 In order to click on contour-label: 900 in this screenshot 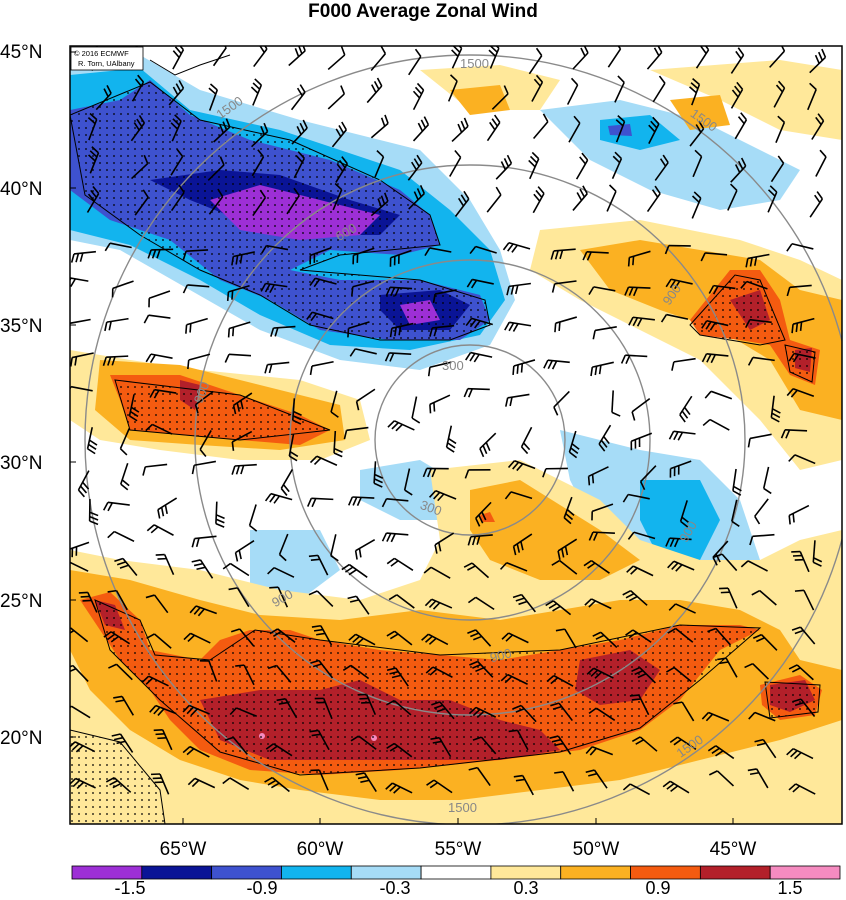, I will do `click(202, 393)`.